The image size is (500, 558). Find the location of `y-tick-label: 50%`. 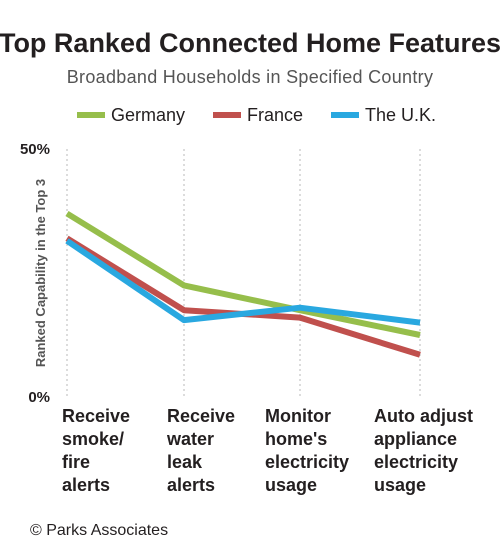

y-tick-label: 50% is located at coordinates (35, 149).